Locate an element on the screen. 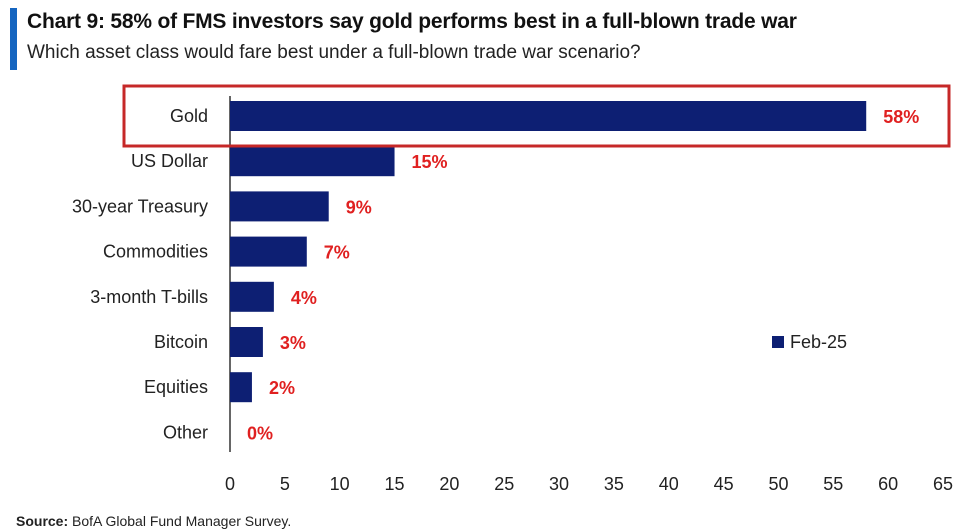  data-label: 4% is located at coordinates (304, 298).